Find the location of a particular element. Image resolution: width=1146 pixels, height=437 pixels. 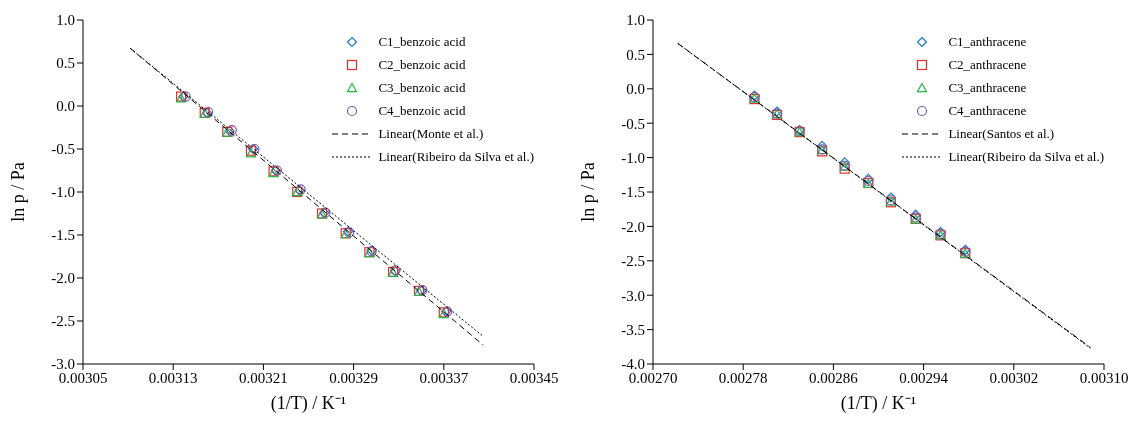

x-tick-label: 0.00286 is located at coordinates (834, 377).